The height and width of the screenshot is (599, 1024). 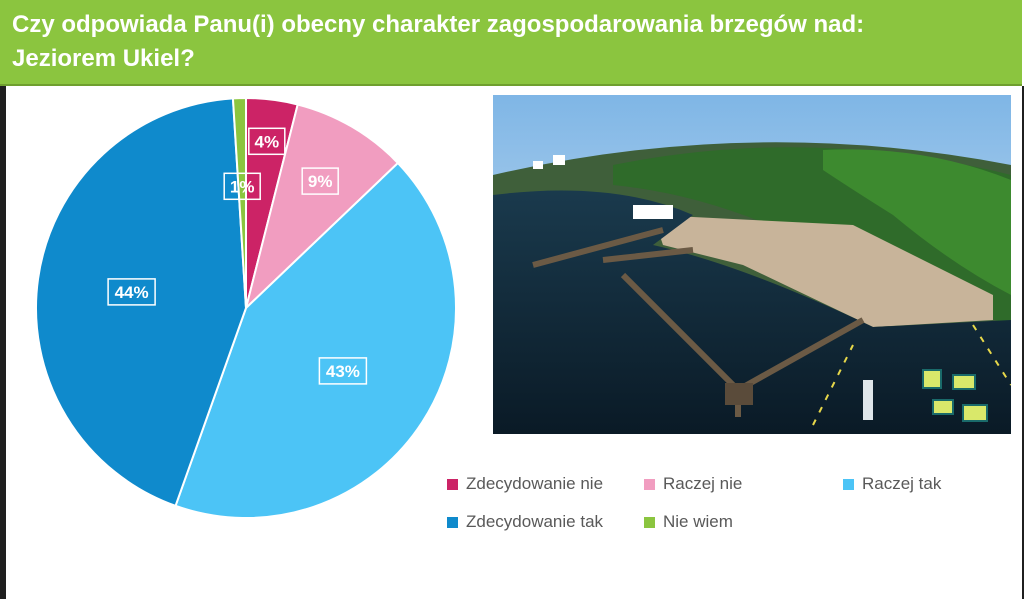 I want to click on pie-slice-raczej-nie, so click(x=322, y=207).